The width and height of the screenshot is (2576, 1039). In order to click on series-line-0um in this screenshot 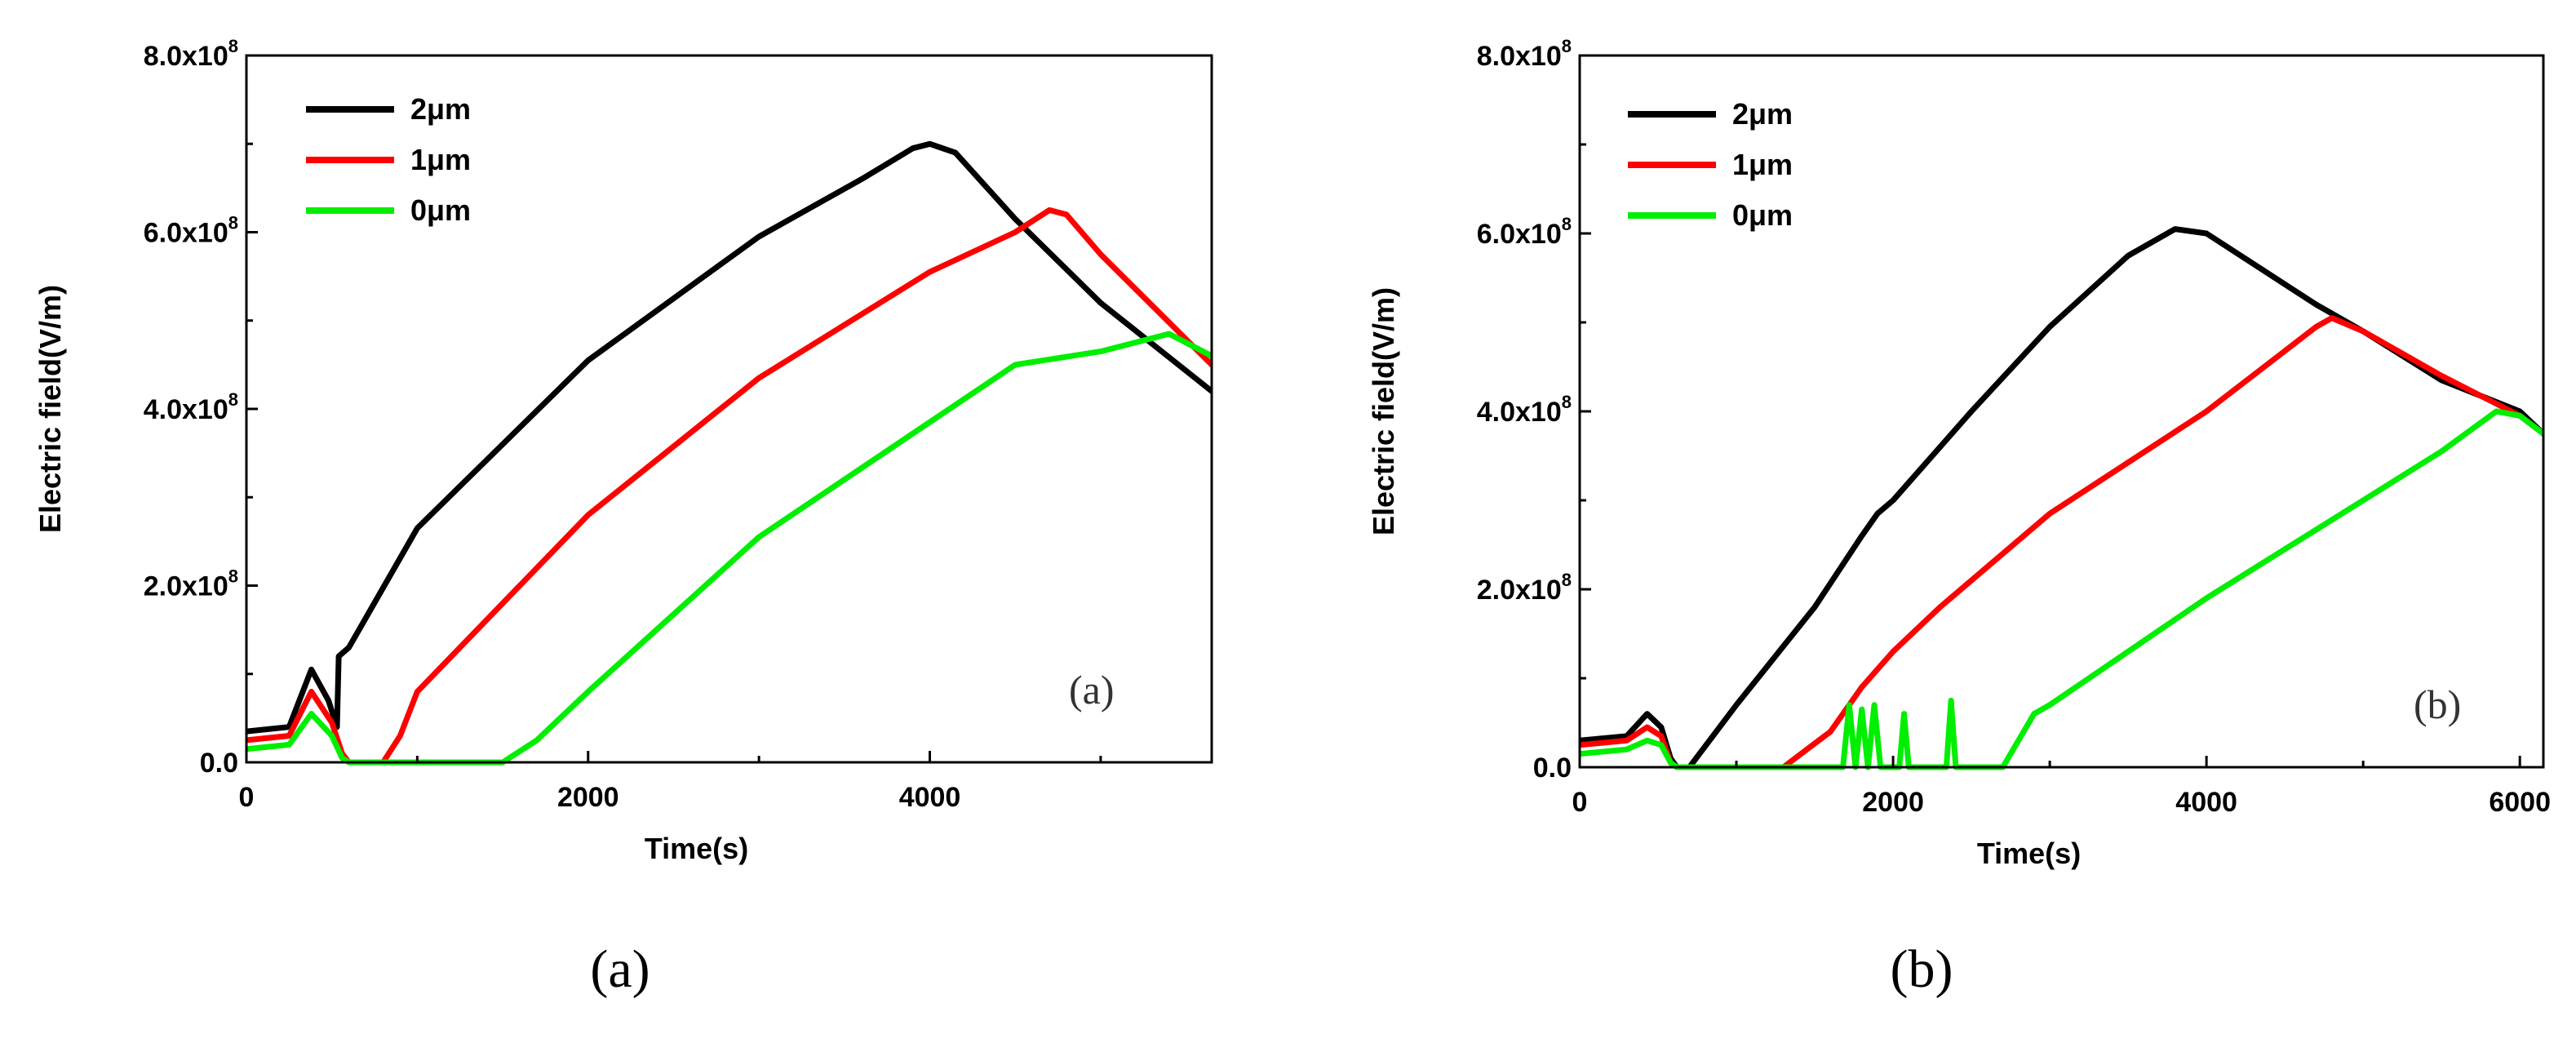, I will do `click(2061, 589)`.